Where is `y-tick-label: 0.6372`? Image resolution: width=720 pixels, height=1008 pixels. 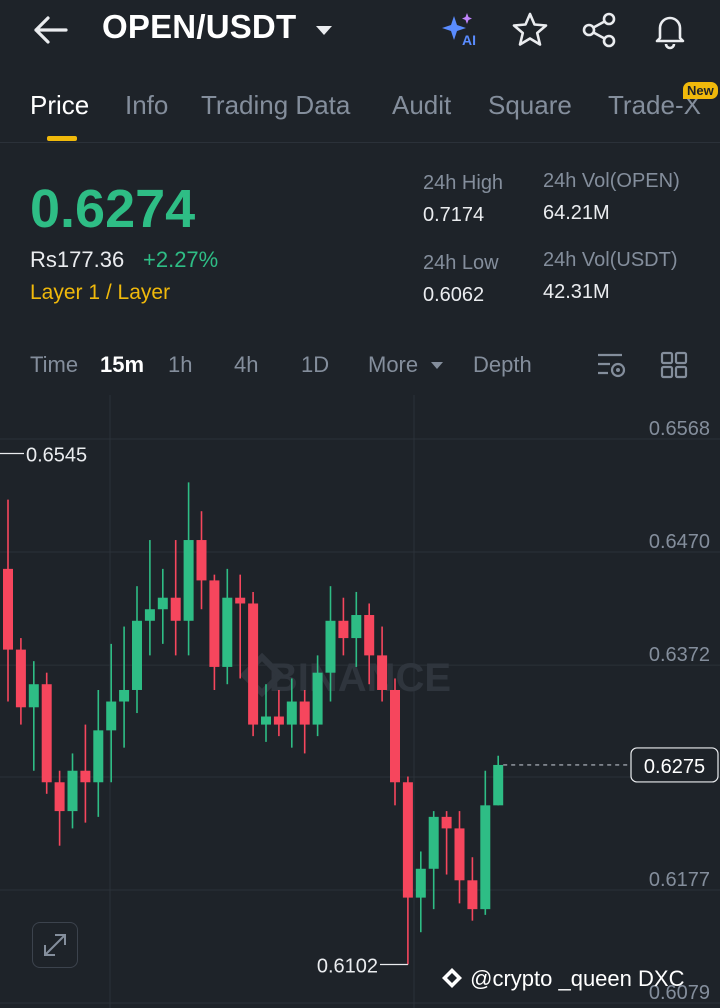
y-tick-label: 0.6372 is located at coordinates (679, 655).